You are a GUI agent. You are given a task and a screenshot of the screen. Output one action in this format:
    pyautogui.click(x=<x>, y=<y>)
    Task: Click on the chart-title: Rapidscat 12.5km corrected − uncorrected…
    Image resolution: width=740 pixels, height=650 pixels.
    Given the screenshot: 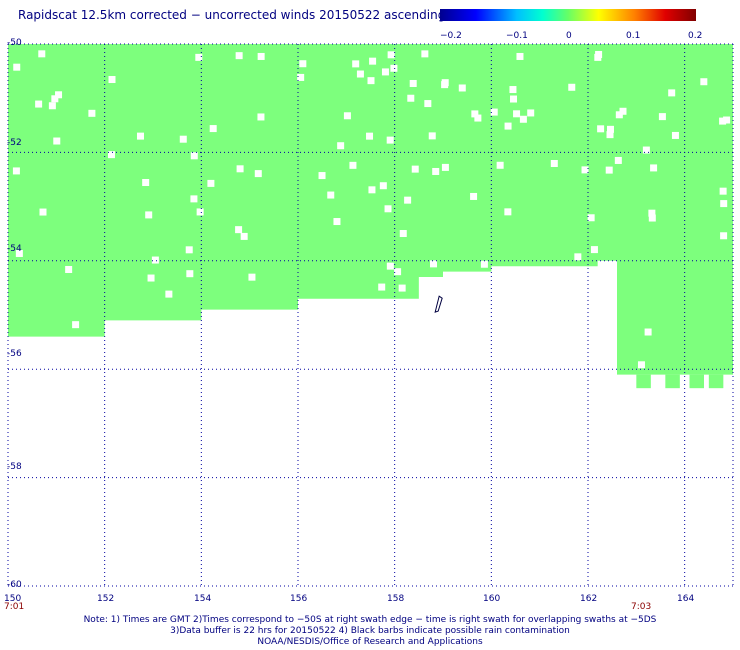 What is the action you would take?
    pyautogui.click(x=232, y=15)
    